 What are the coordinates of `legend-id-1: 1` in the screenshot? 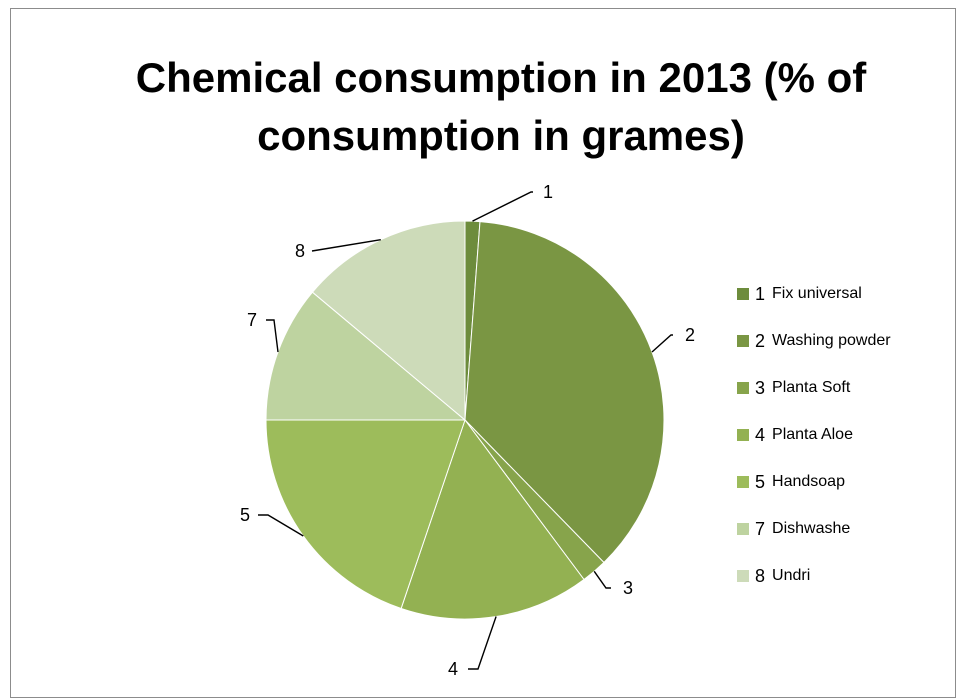 It's located at (760, 293).